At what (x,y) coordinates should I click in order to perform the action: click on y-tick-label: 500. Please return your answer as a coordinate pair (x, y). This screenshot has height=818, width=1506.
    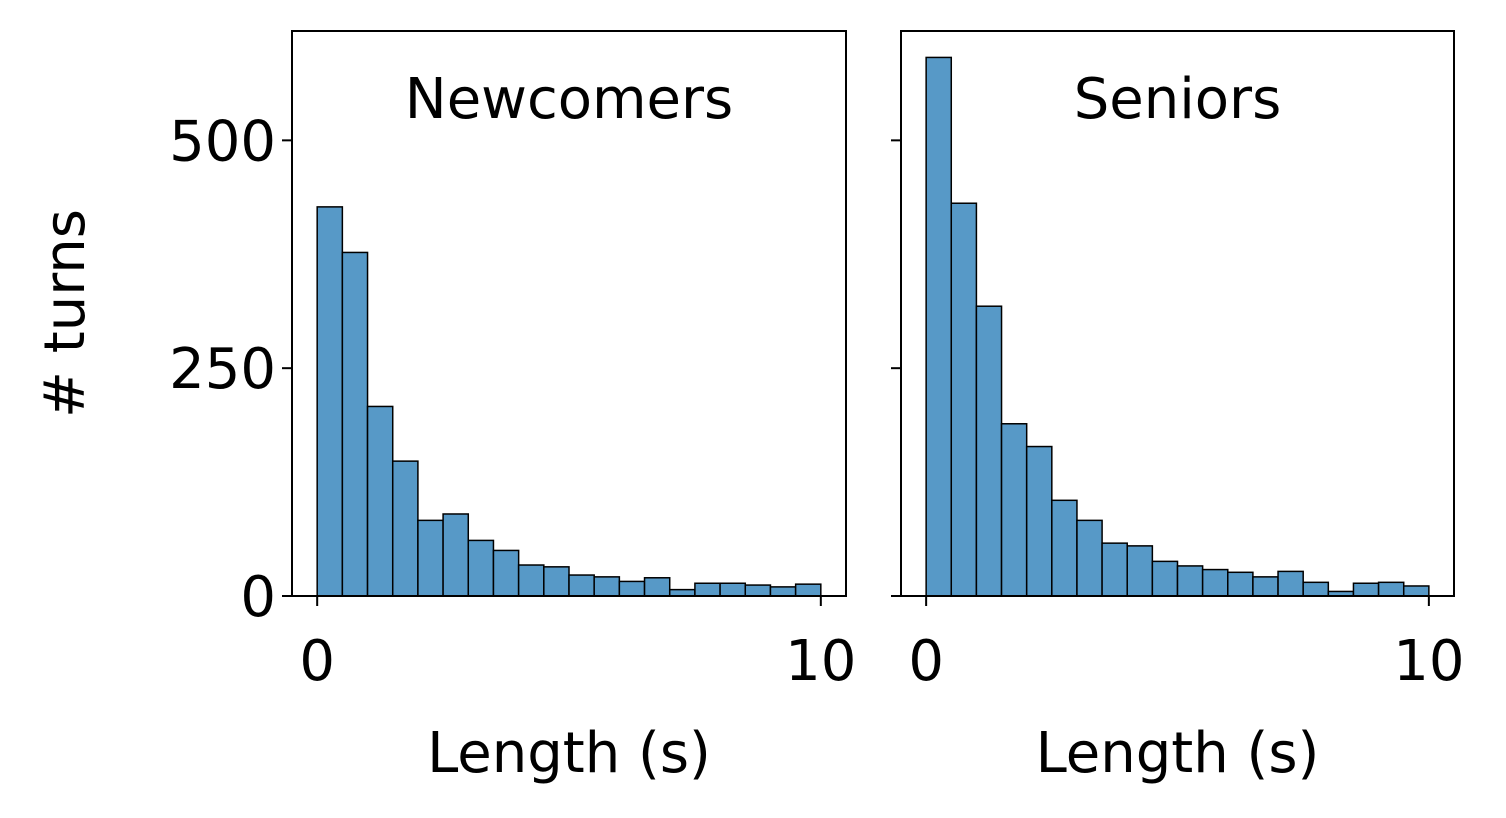
    Looking at the image, I should click on (222, 141).